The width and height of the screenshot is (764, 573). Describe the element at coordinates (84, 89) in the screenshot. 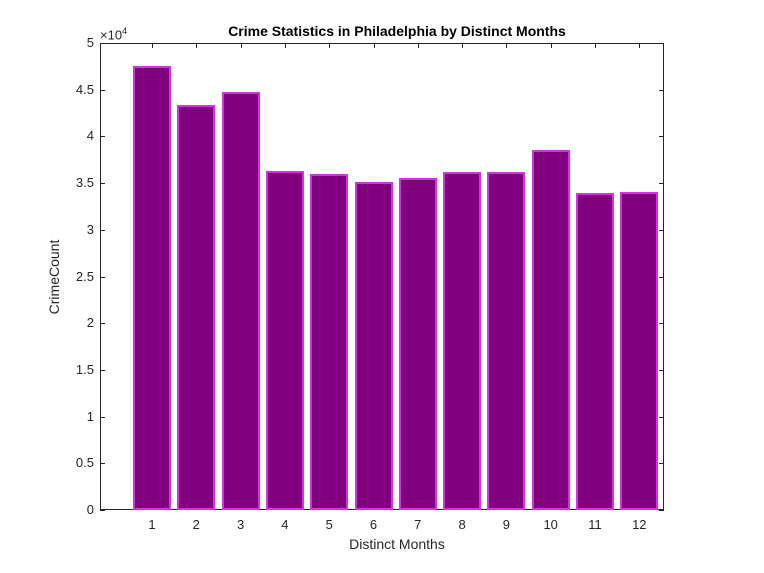

I see `y-tick-label: 4.5` at that location.